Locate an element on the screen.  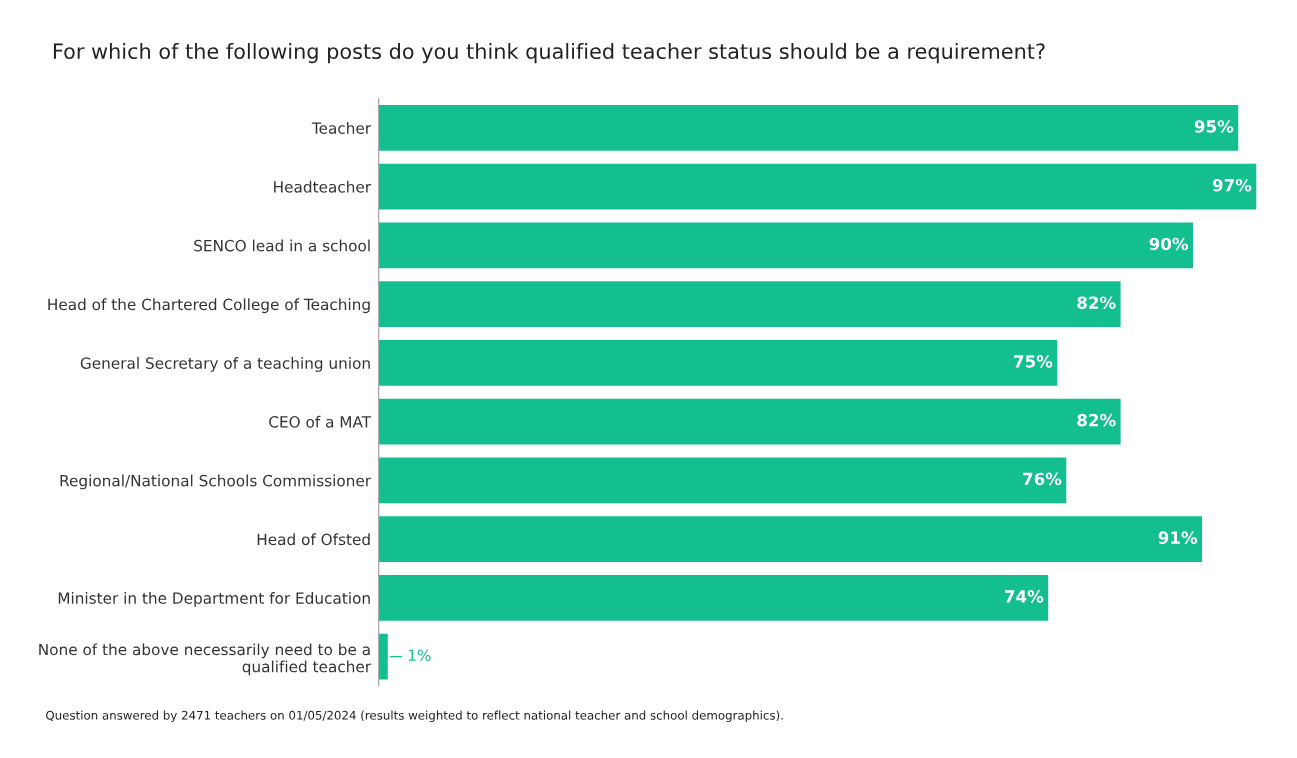
chart-title: For which of the following posts do you think qualified teacher status should be a requirement? is located at coordinates (549, 53).